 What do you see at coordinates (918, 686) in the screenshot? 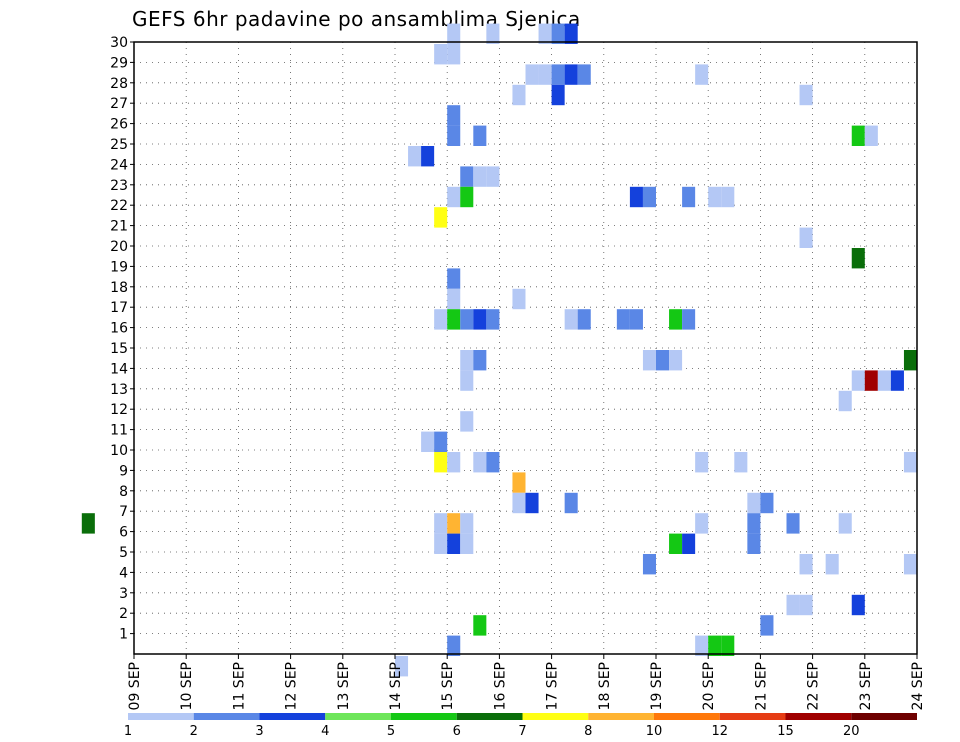
I see `x-tick-label: 24 SEP` at bounding box center [918, 686].